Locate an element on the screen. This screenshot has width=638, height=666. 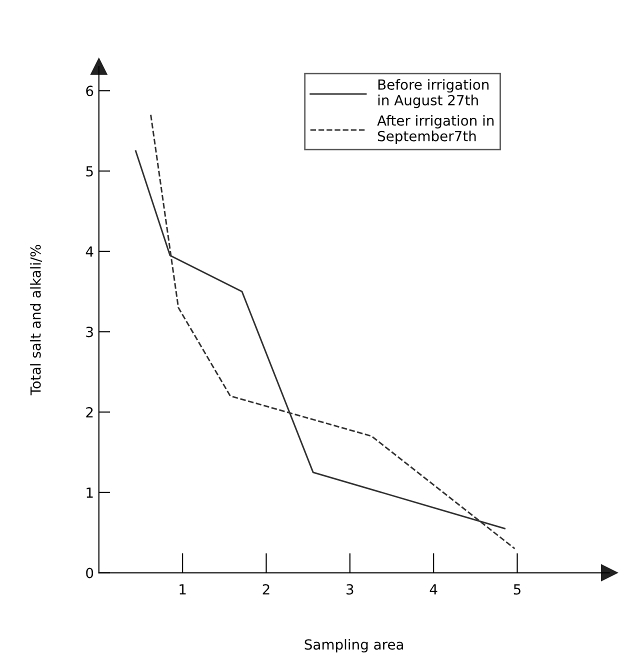
x-axis-title: Sampling area is located at coordinates (354, 645).